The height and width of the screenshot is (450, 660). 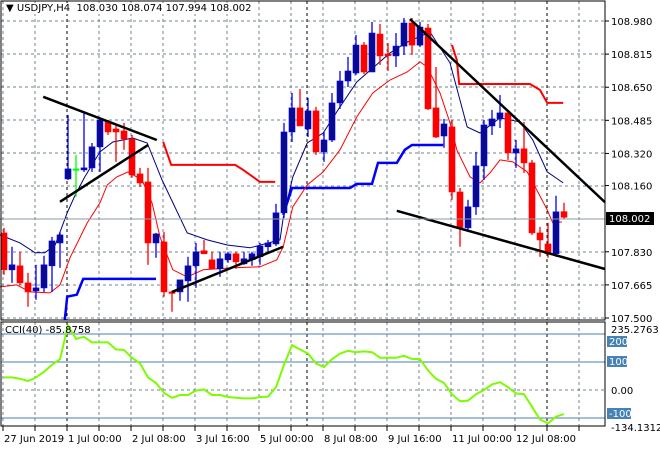 What do you see at coordinates (631, 319) in the screenshot?
I see `y-tick-label: 107.500` at bounding box center [631, 319].